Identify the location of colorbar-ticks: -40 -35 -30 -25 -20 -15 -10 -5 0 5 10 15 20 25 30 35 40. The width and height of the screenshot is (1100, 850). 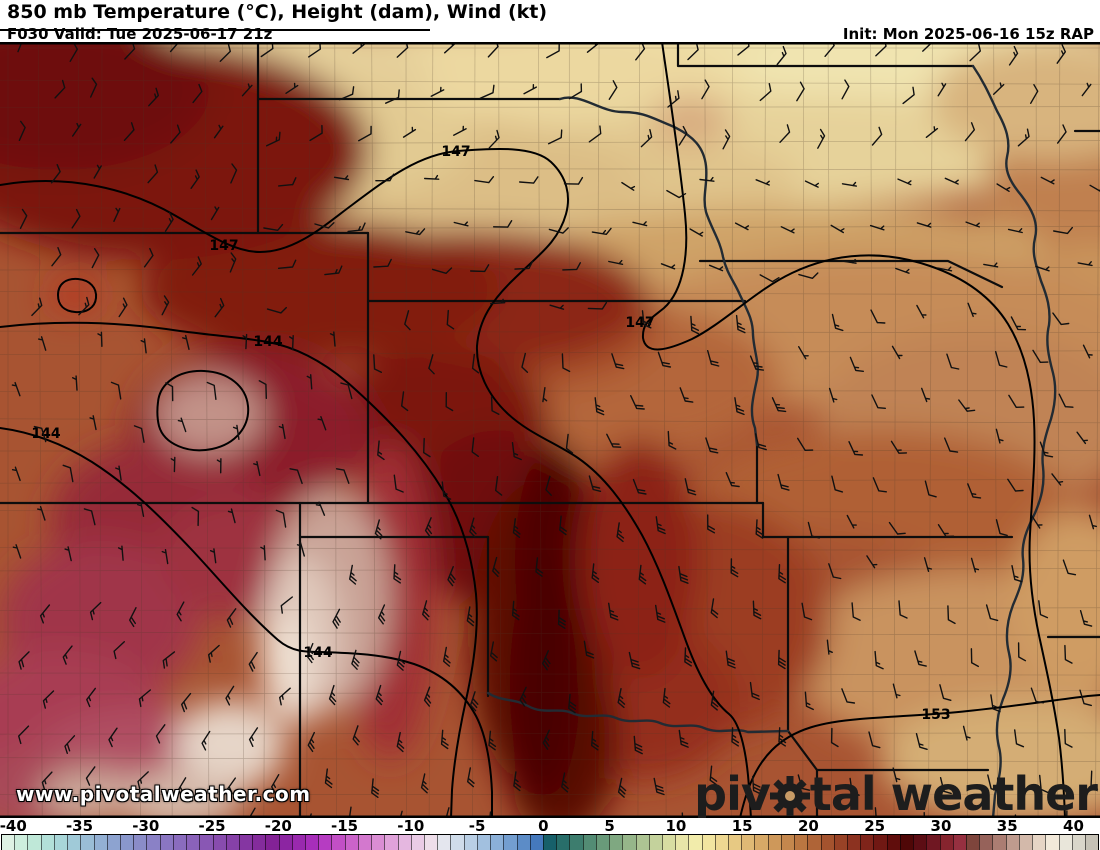
(550, 826).